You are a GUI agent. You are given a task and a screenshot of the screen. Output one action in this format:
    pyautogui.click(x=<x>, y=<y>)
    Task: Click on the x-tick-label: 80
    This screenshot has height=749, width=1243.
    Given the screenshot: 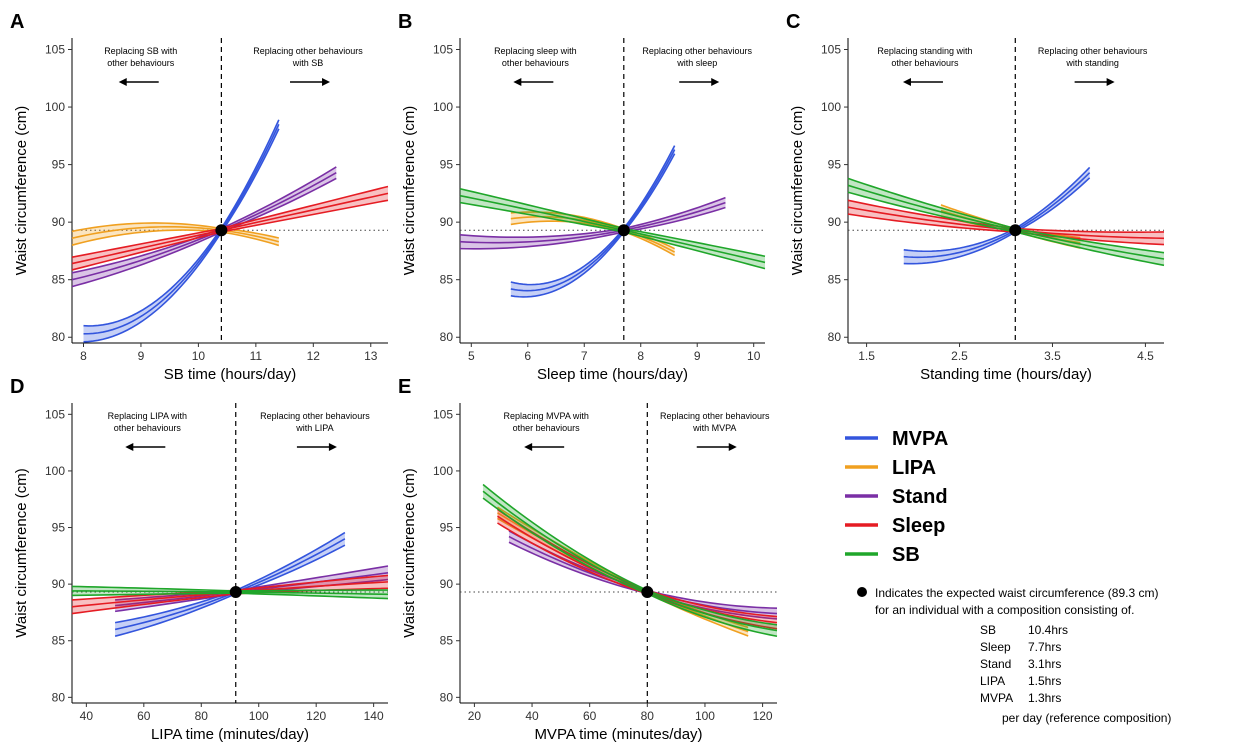 What is the action you would take?
    pyautogui.click(x=202, y=716)
    